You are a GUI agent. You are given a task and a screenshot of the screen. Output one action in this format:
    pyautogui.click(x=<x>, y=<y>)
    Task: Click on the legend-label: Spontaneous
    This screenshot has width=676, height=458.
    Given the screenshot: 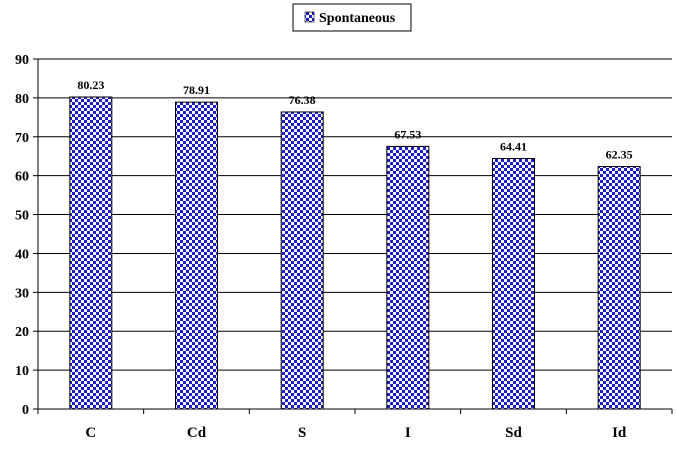 What is the action you would take?
    pyautogui.click(x=357, y=18)
    